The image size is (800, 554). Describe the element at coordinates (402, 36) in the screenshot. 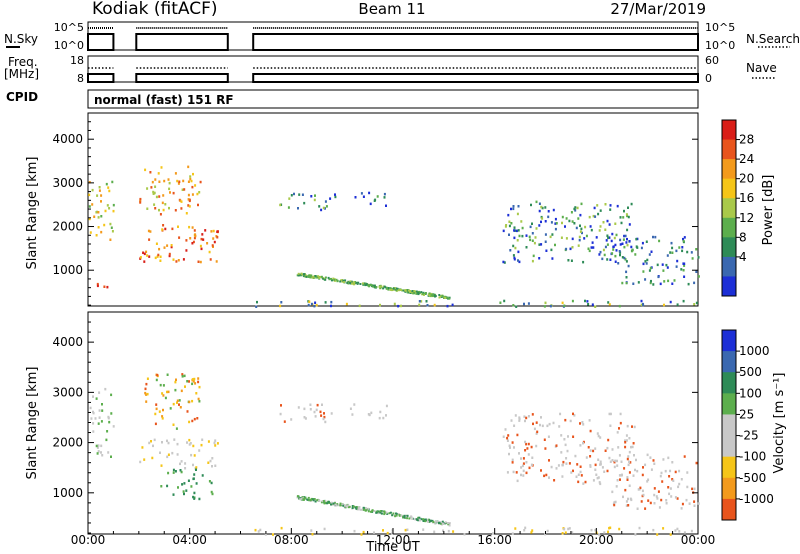

I see `noise-panel: N.Sky 10^5 10^0 N.Search 10^5 10^0` at that location.